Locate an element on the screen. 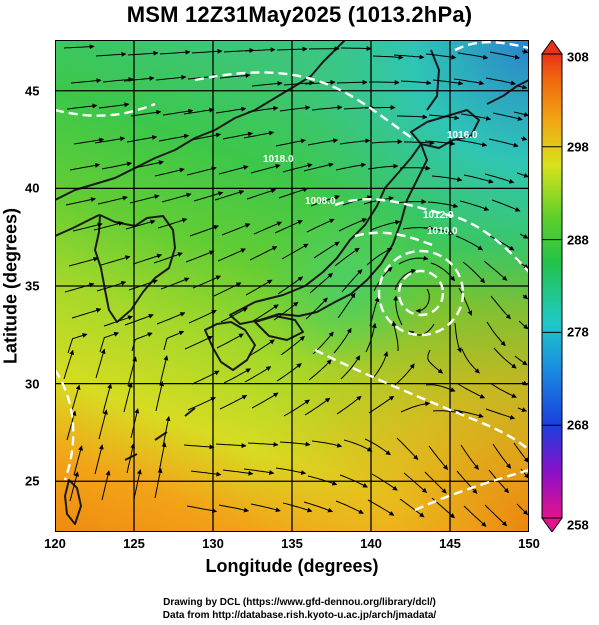 The width and height of the screenshot is (599, 625). x-tick-label: 125 is located at coordinates (134, 543).